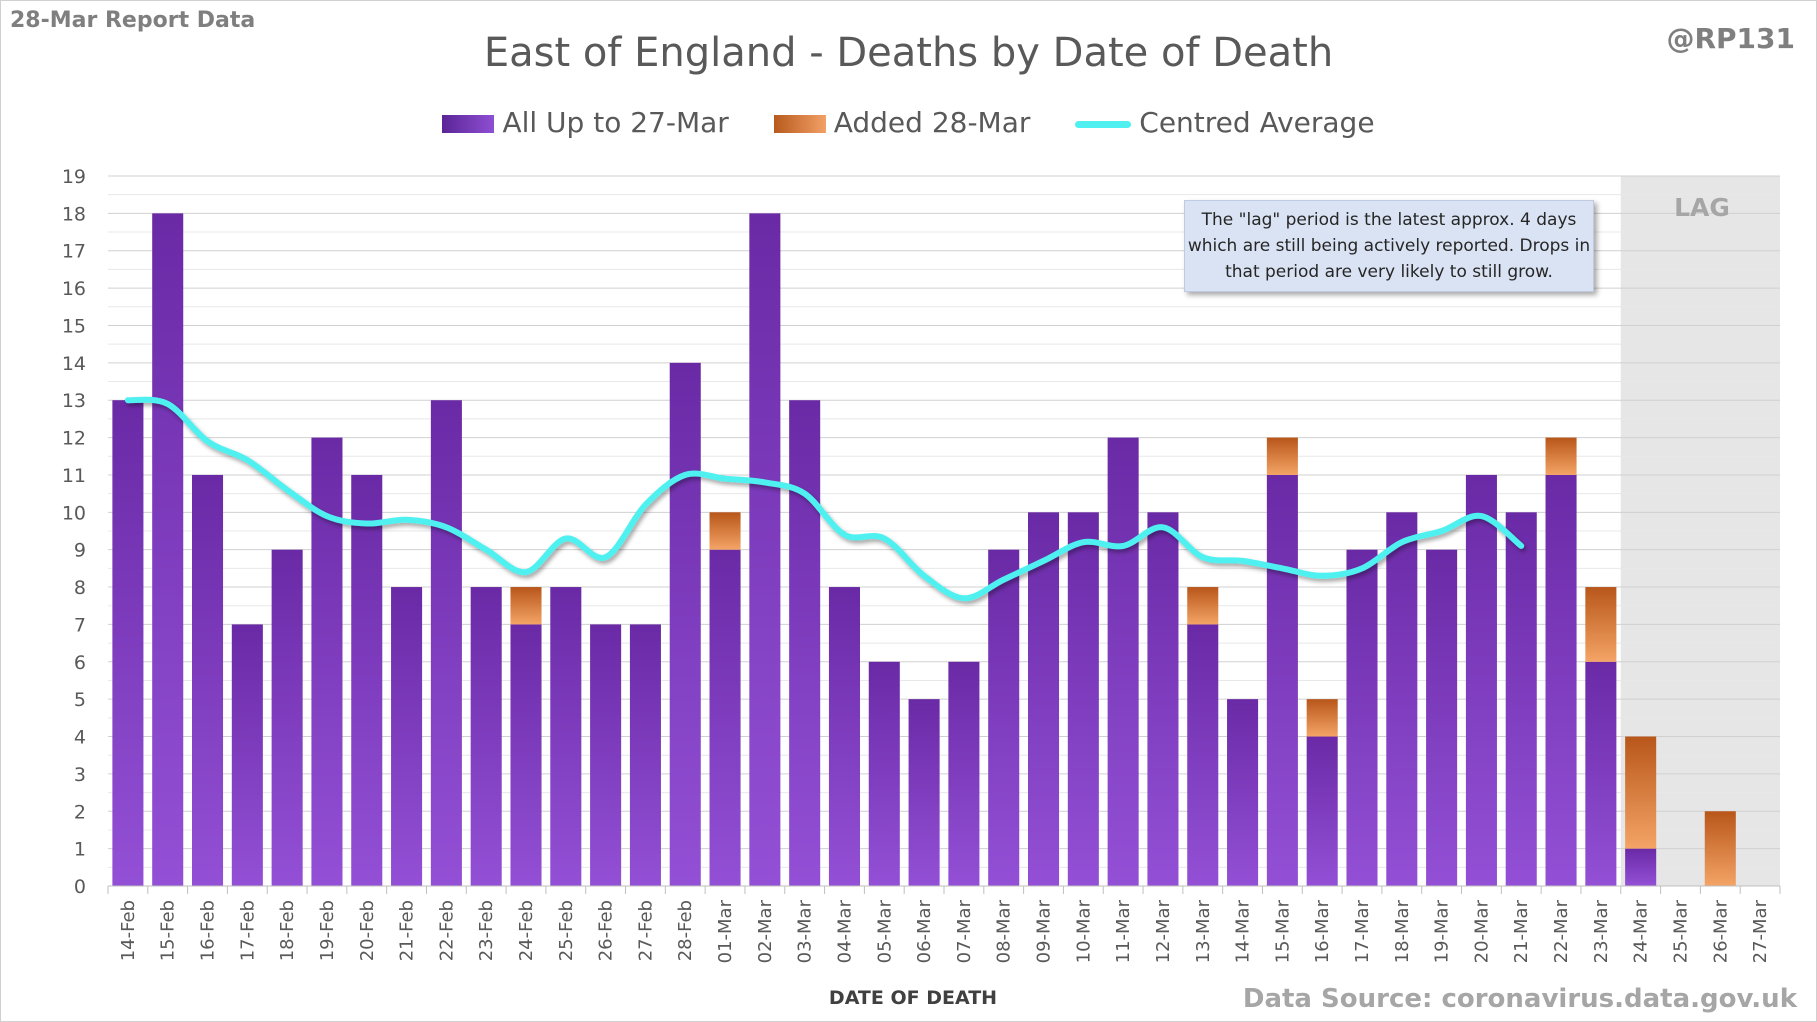  What do you see at coordinates (844, 931) in the screenshot?
I see `x-tick-label: 04-Mar` at bounding box center [844, 931].